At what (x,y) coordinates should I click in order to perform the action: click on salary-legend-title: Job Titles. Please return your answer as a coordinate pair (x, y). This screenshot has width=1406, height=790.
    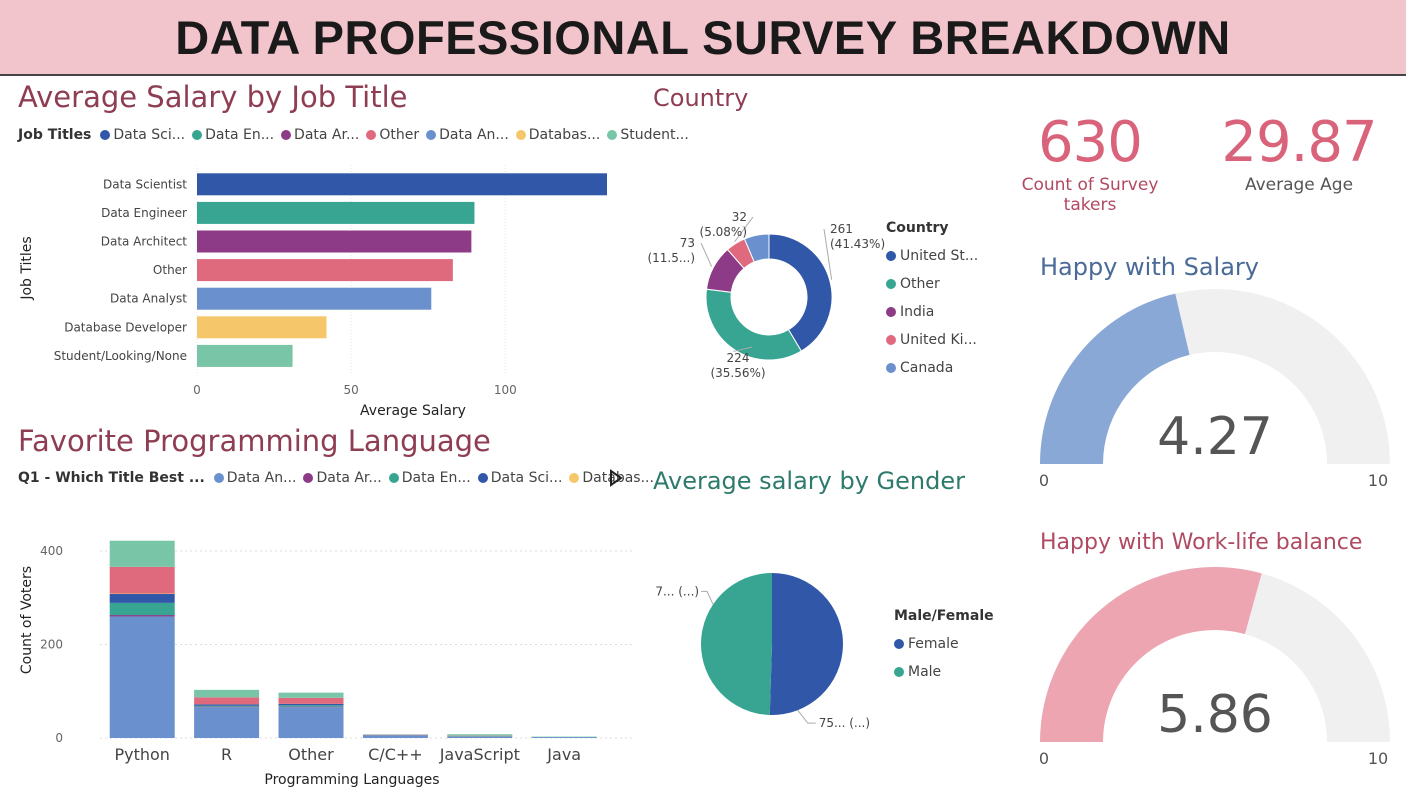
    Looking at the image, I should click on (55, 135).